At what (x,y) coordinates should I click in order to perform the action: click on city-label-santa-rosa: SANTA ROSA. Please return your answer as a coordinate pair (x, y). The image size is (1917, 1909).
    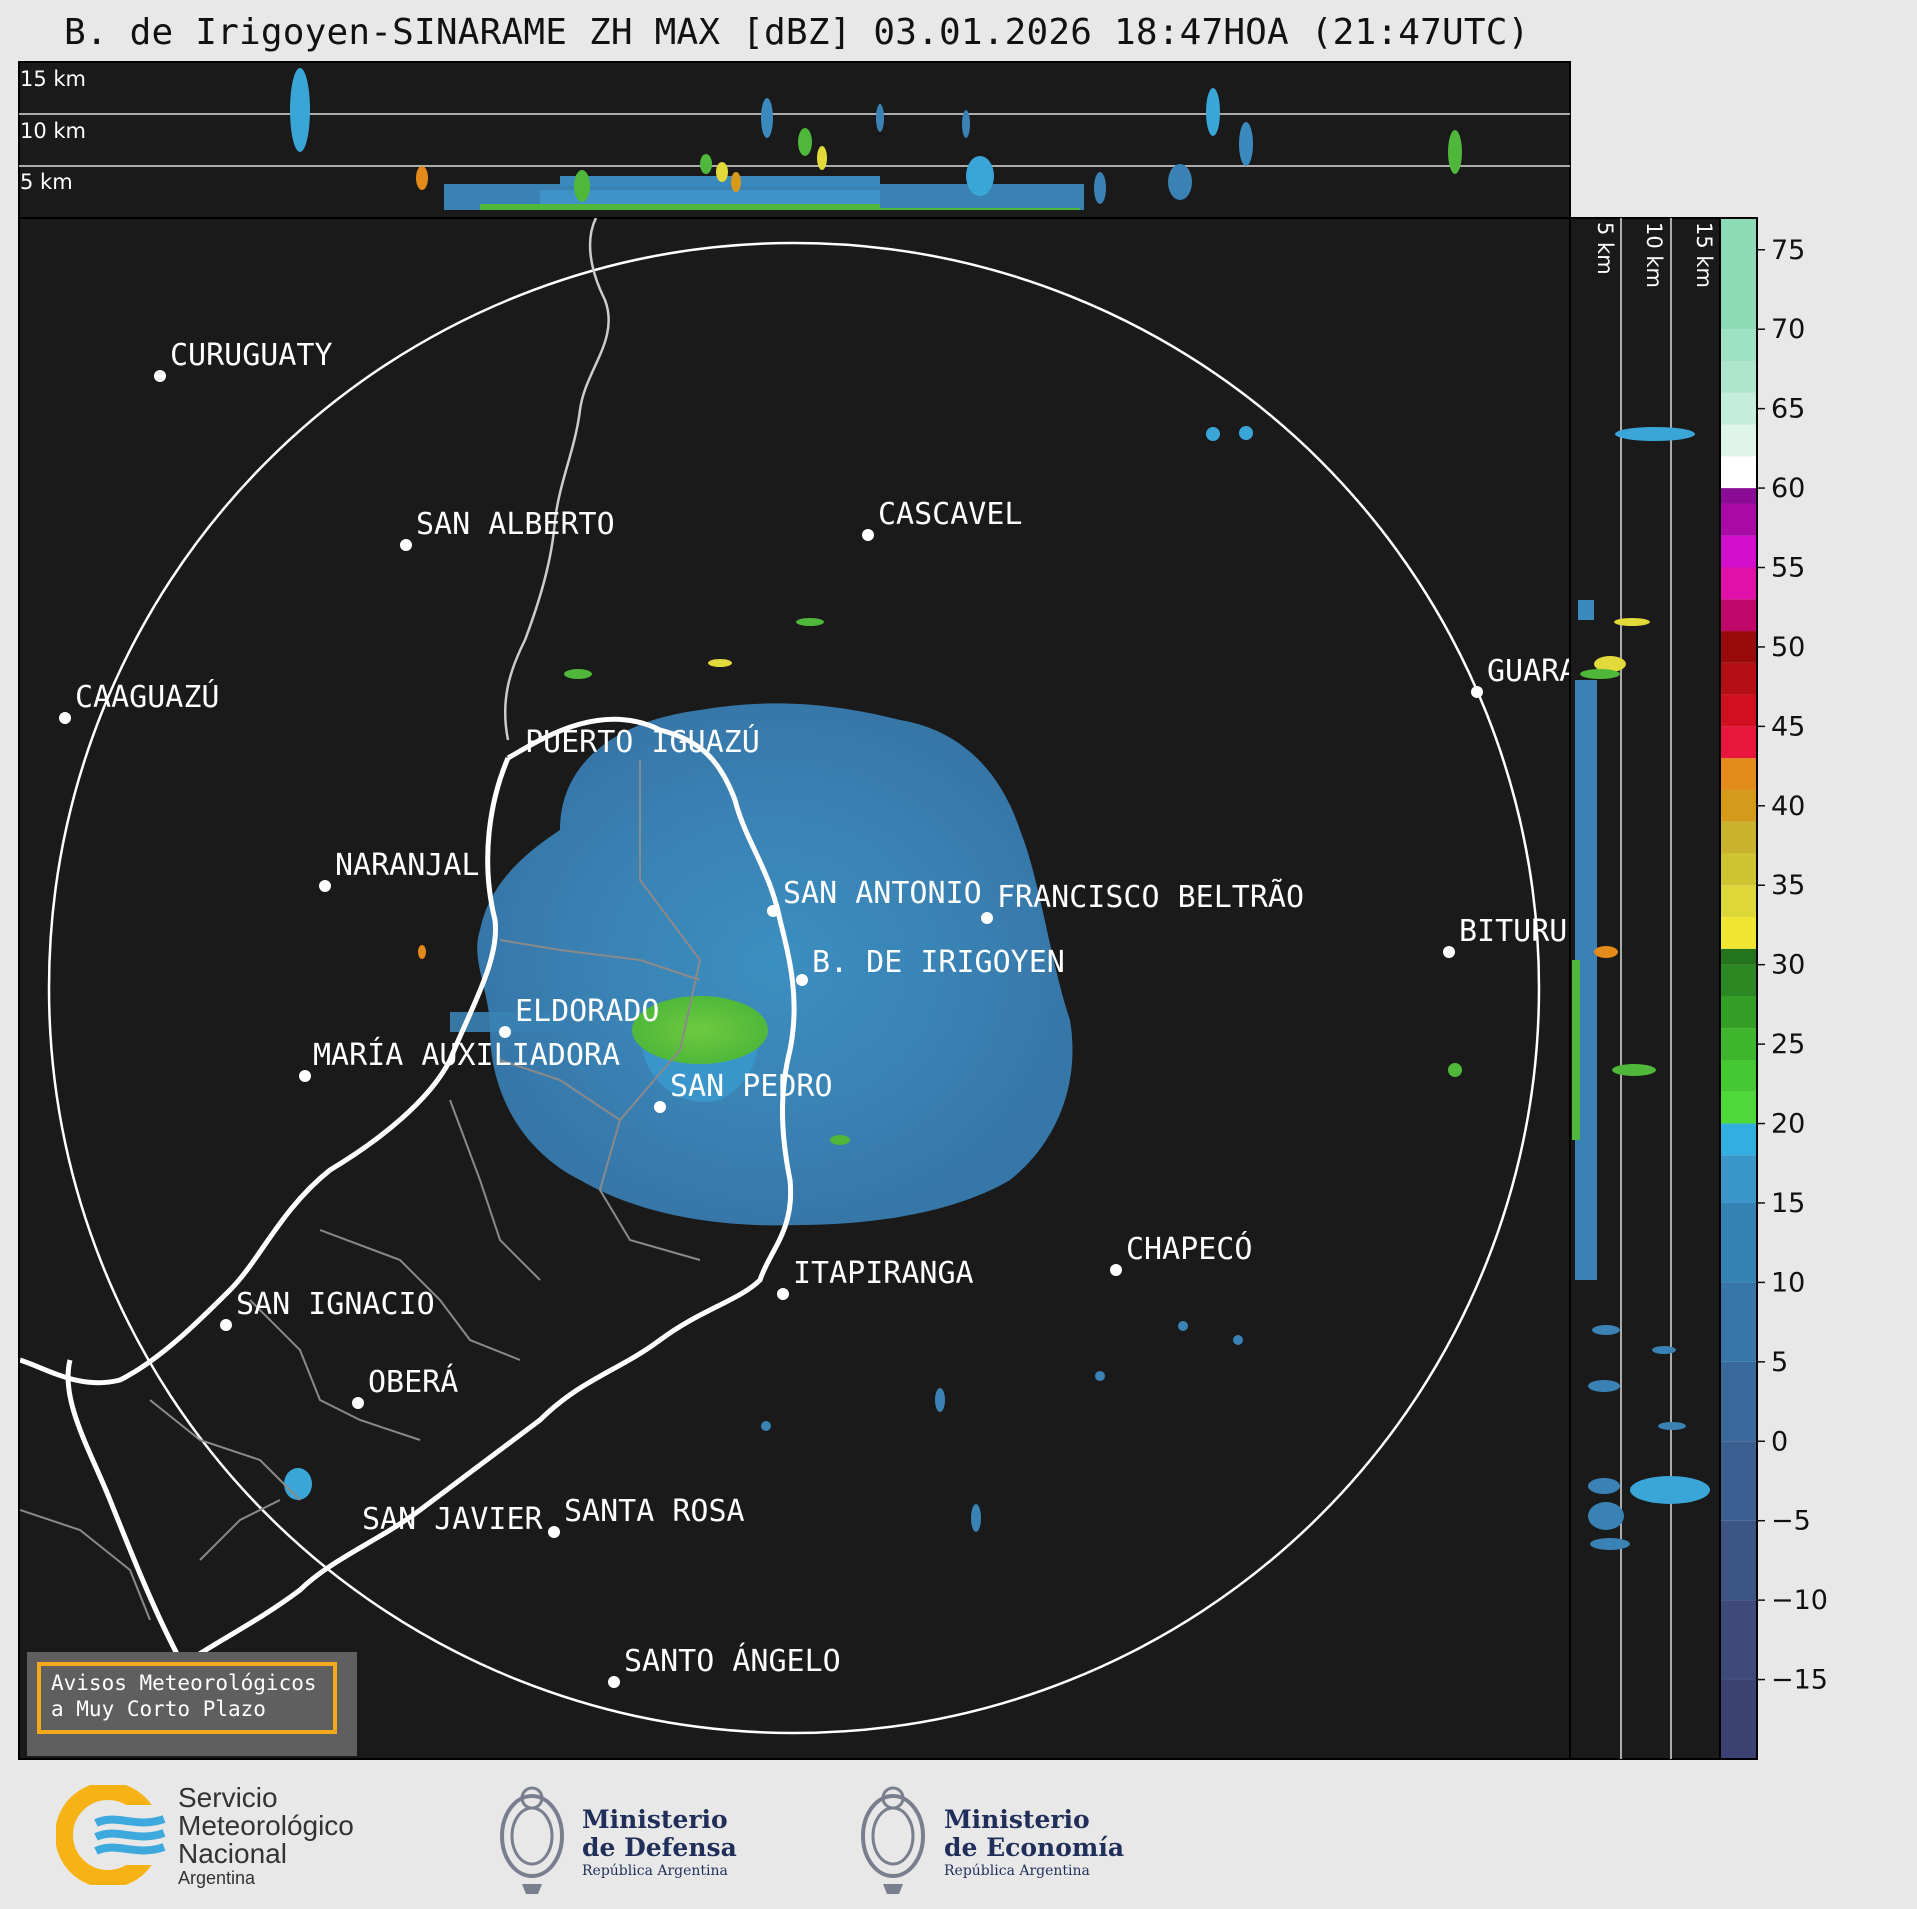
    Looking at the image, I should click on (654, 1511).